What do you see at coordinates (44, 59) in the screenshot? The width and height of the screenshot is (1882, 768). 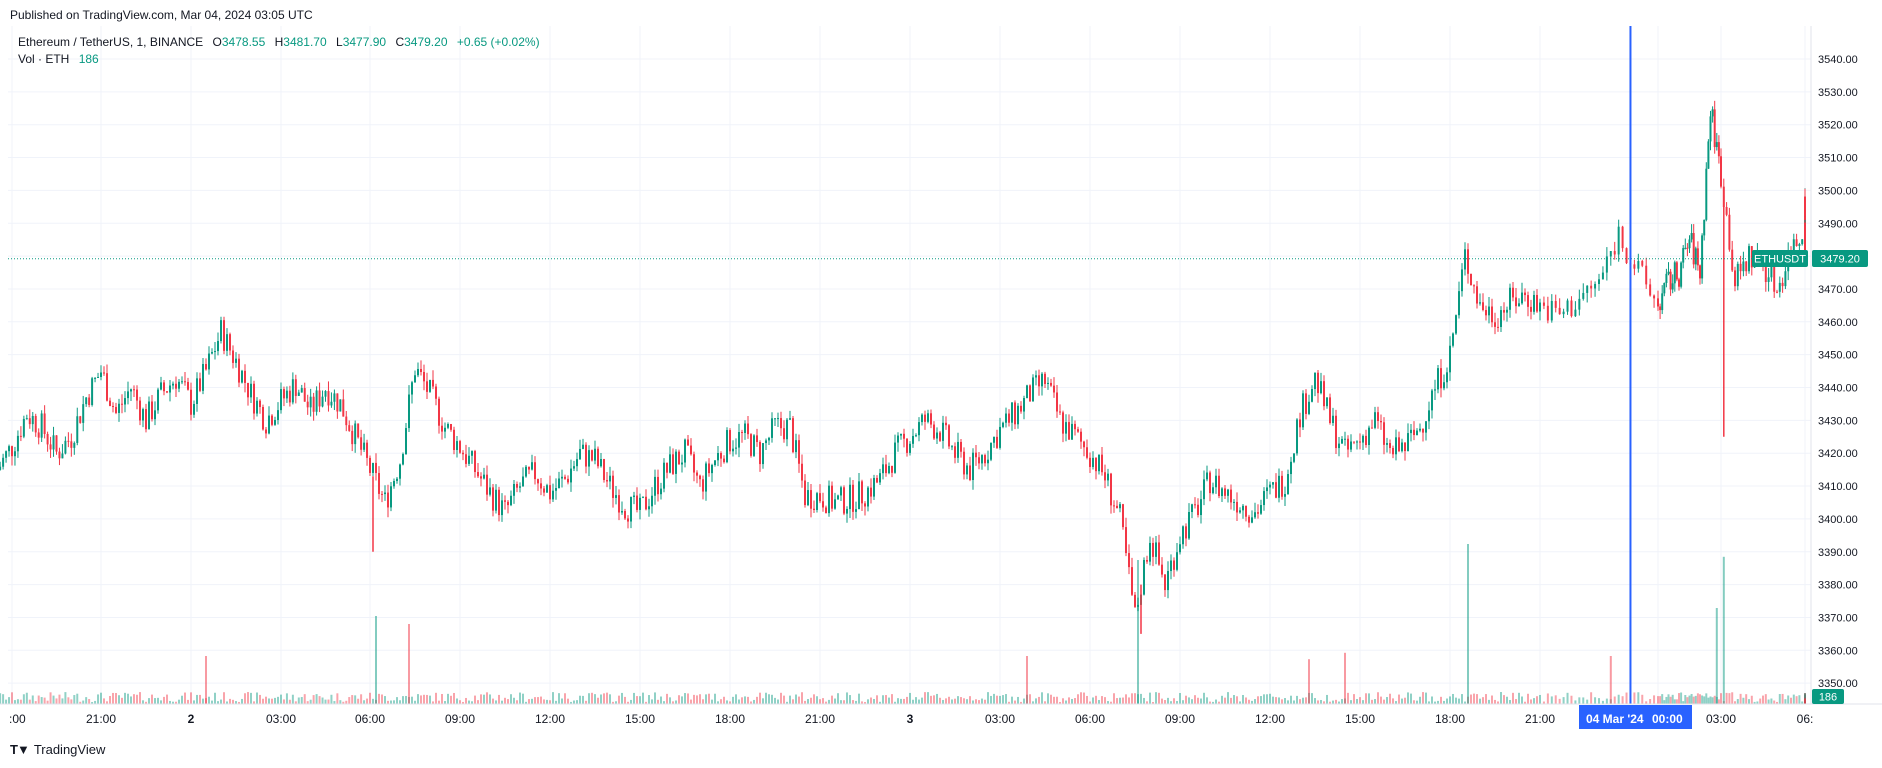 I see `volume-label: Vol · ETH` at bounding box center [44, 59].